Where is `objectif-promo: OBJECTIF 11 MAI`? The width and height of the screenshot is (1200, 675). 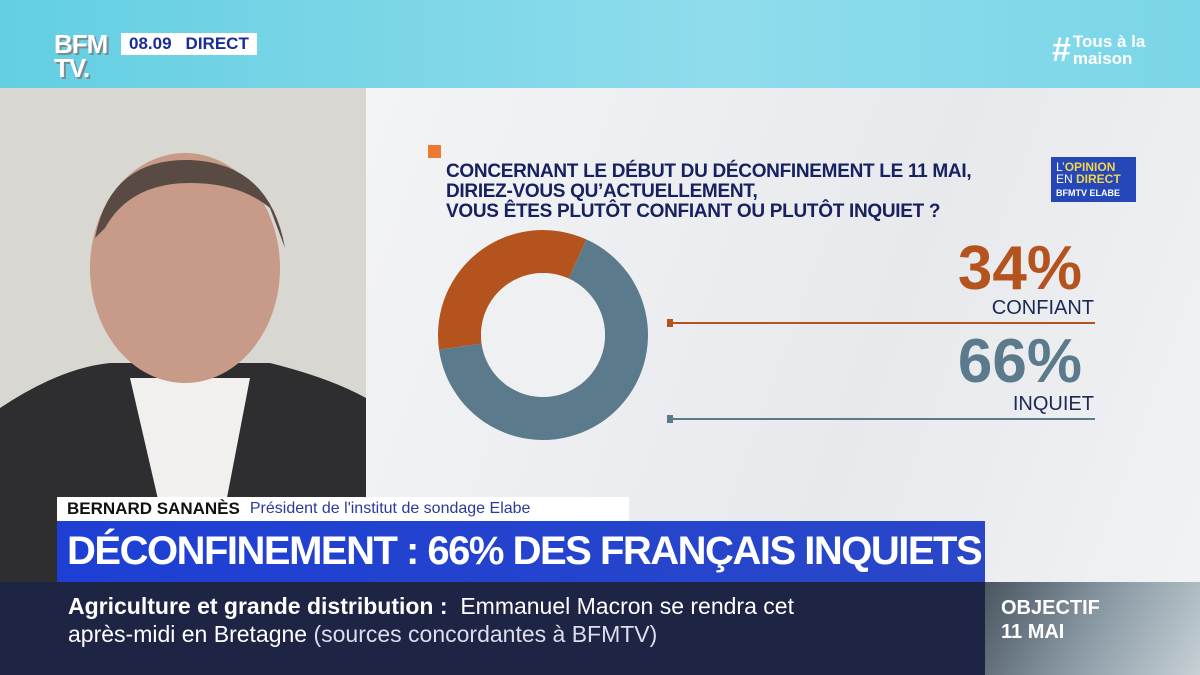 objectif-promo: OBJECTIF 11 MAI is located at coordinates (1092, 628).